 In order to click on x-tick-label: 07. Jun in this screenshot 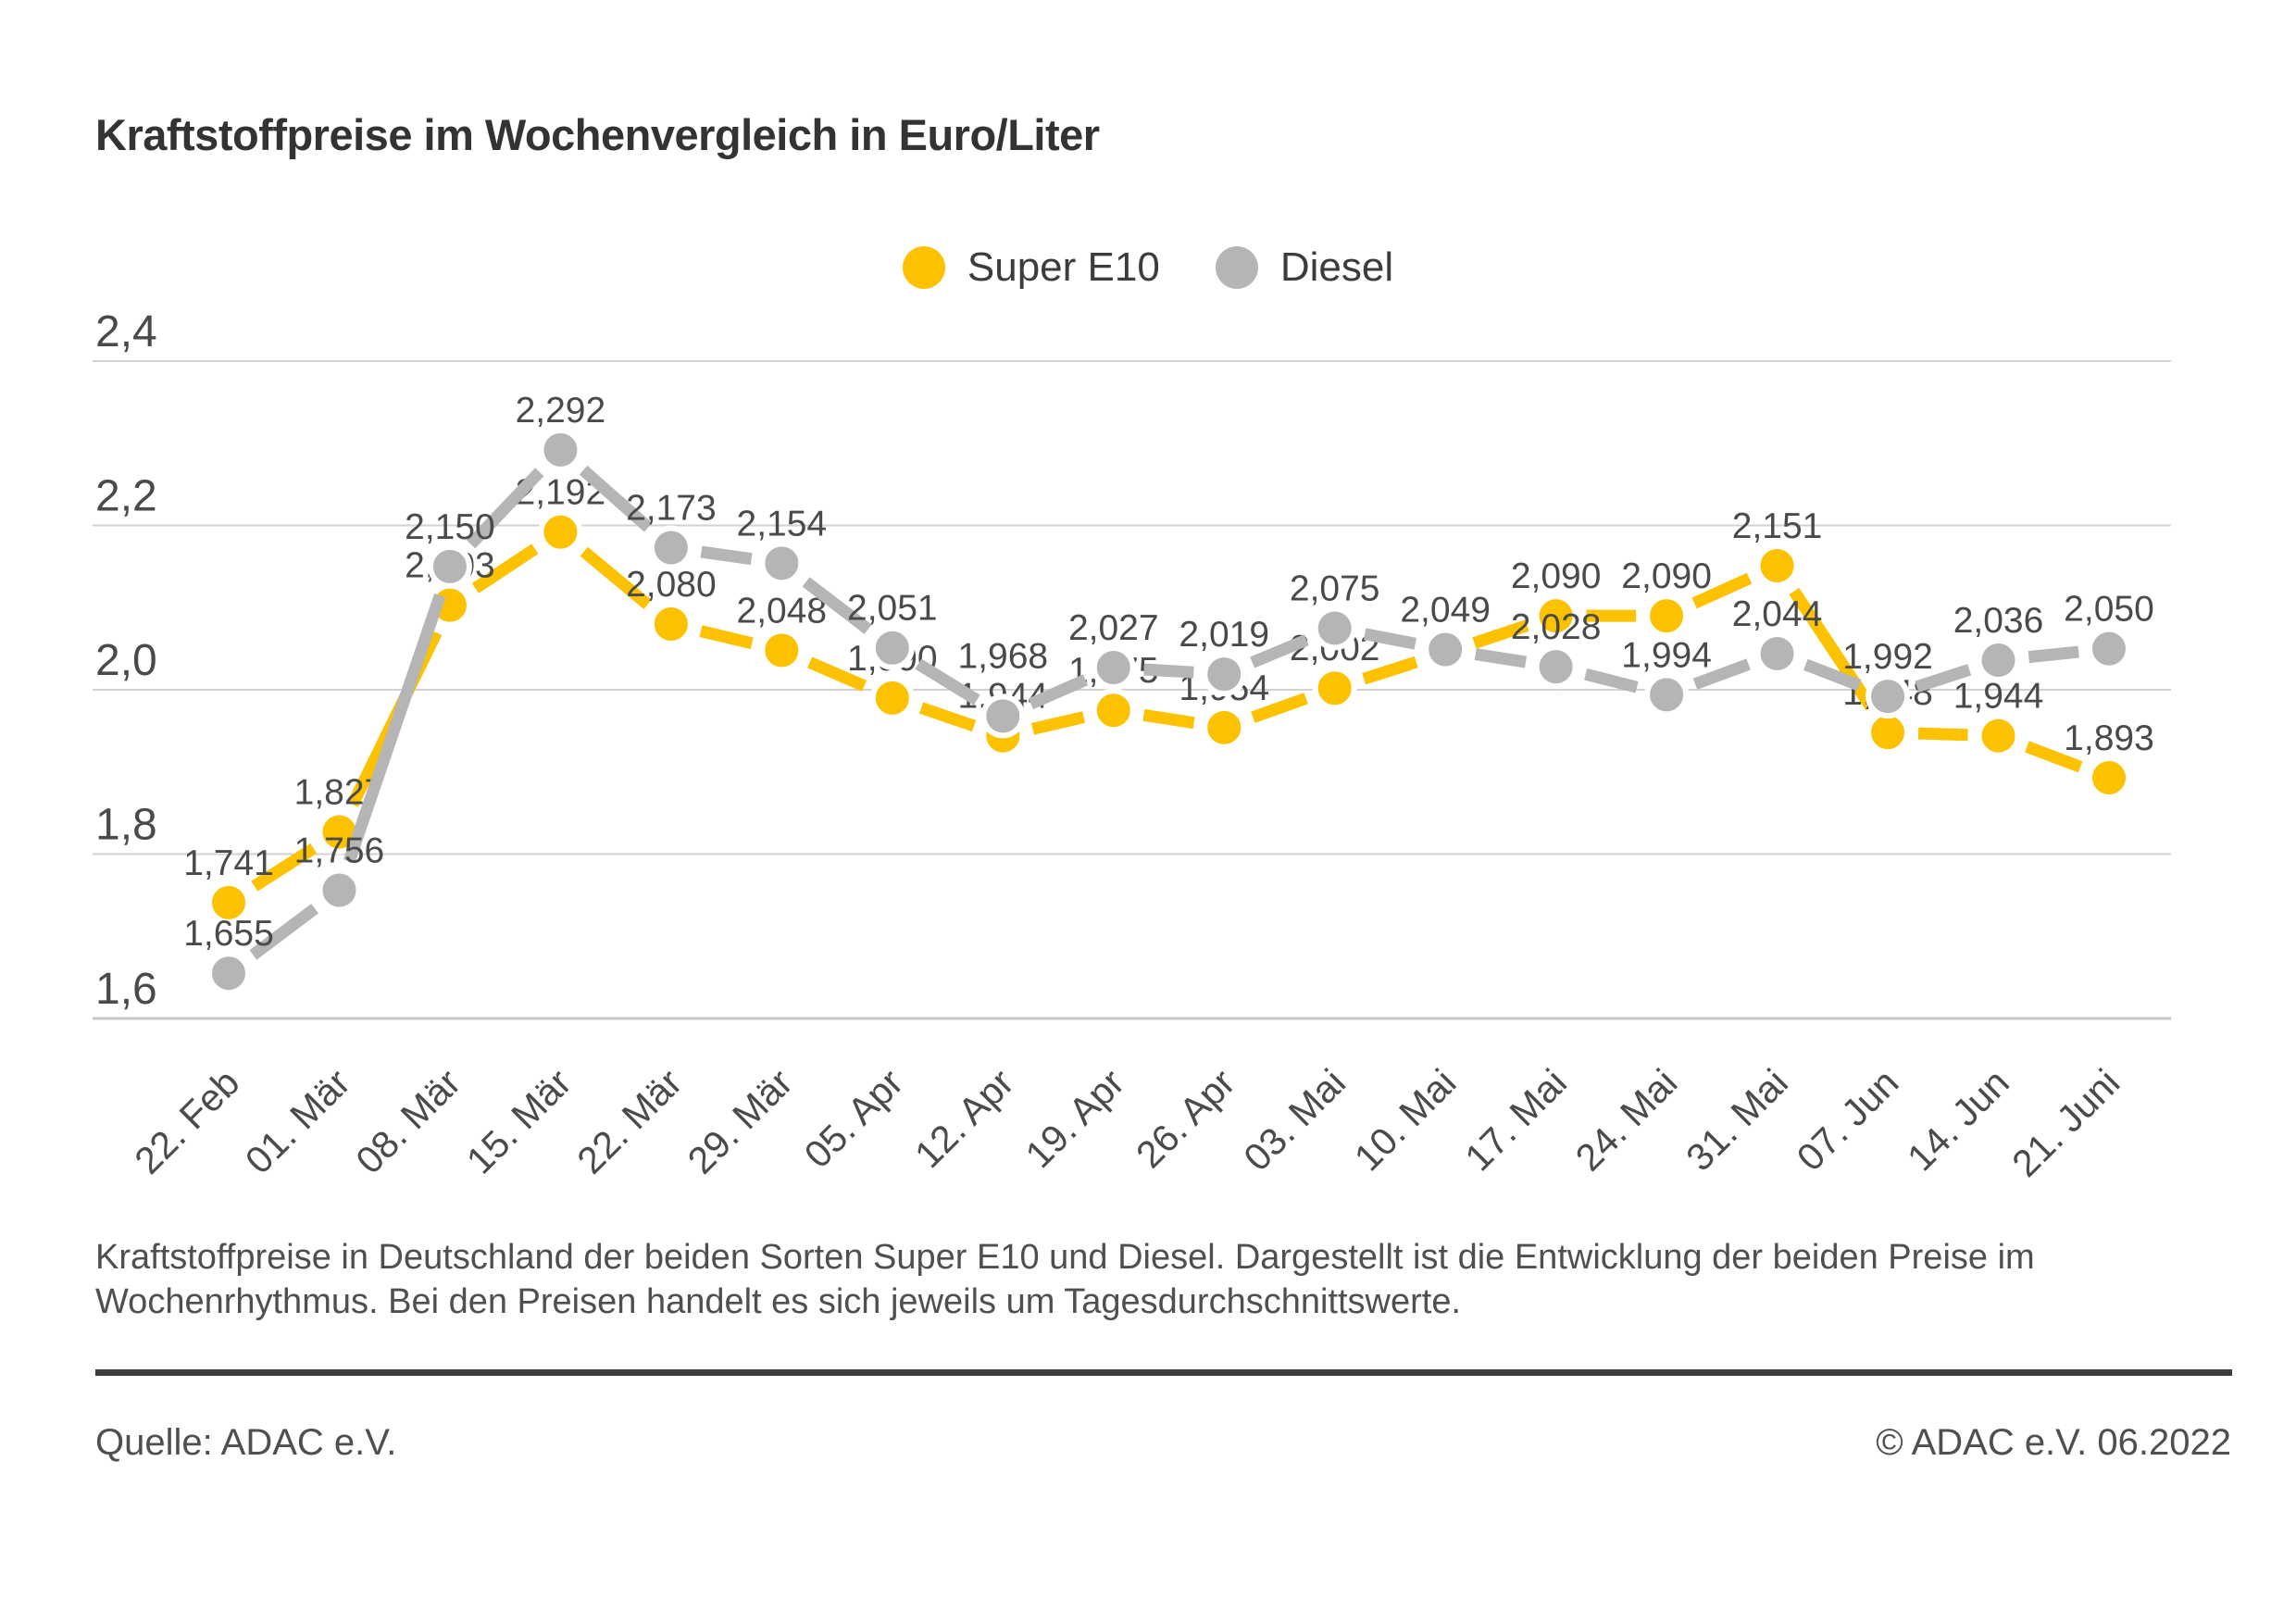, I will do `click(1848, 1120)`.